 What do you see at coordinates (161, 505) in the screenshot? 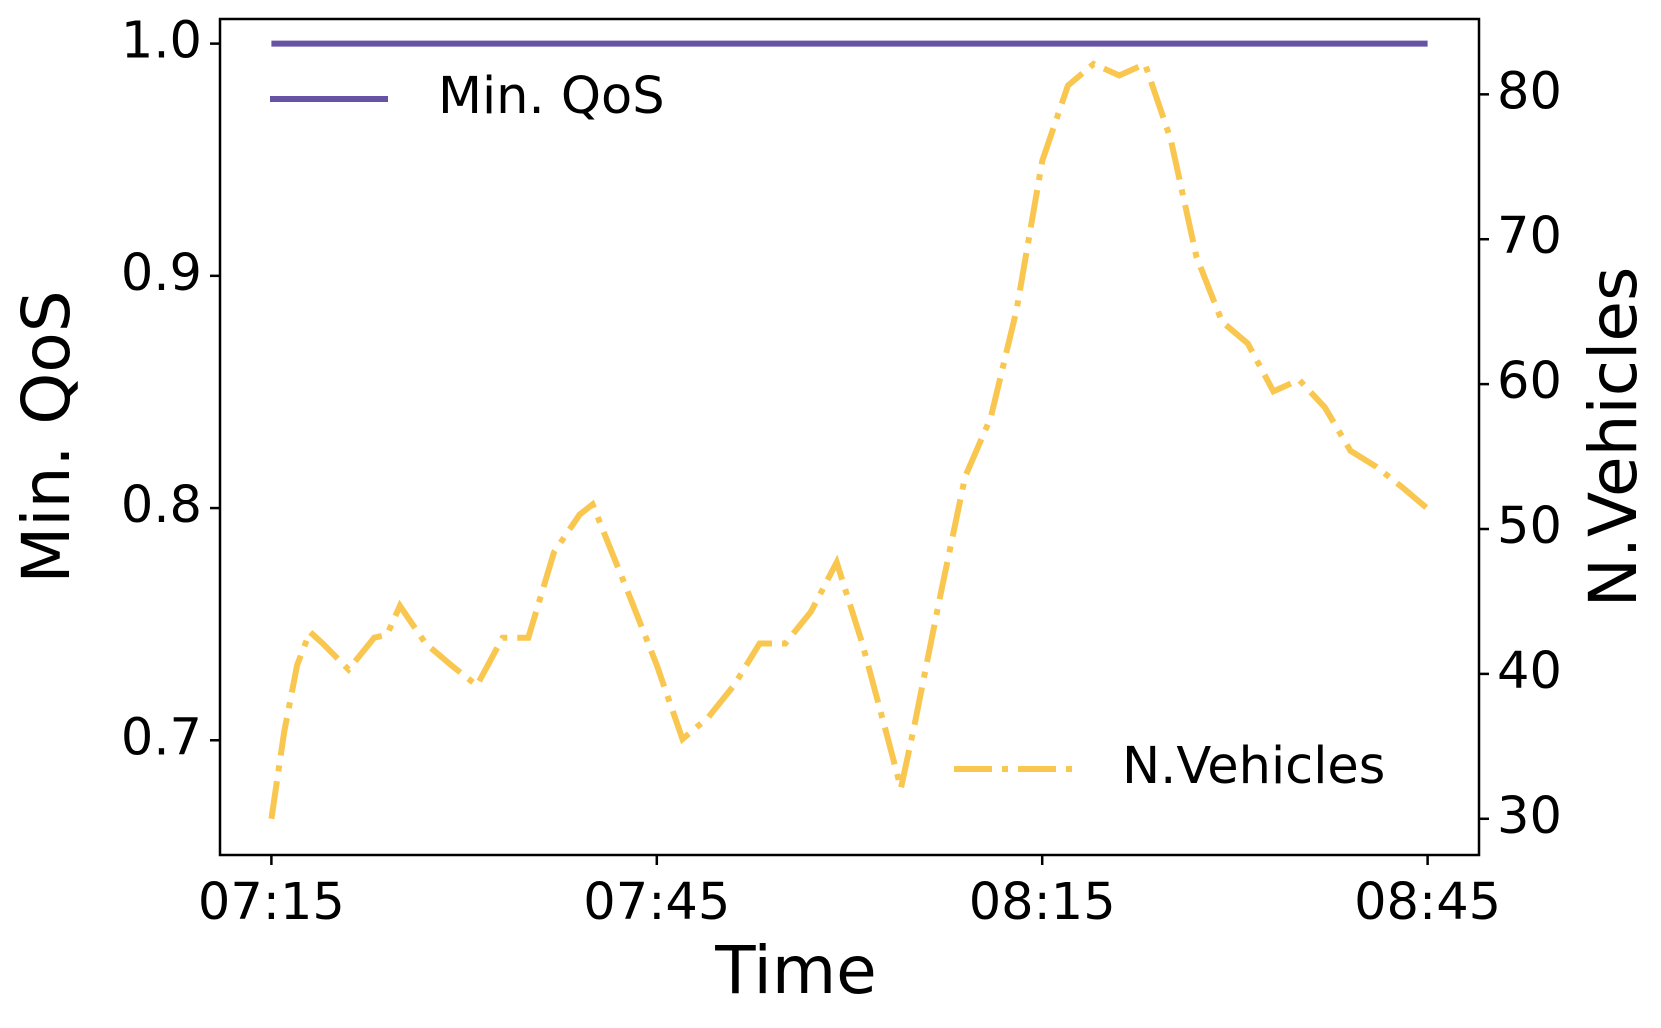
I see `y-tick-label: 0.8` at bounding box center [161, 505].